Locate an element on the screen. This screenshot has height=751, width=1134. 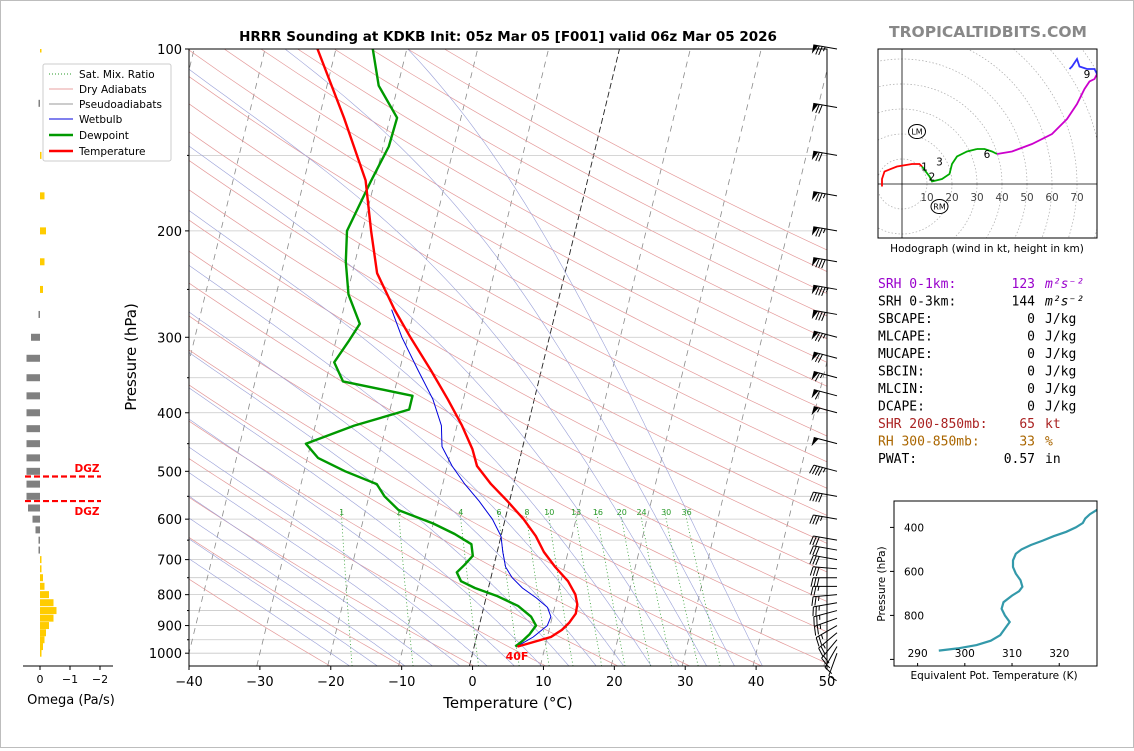
hodograph-tick-label: 30 is located at coordinates (976, 198).